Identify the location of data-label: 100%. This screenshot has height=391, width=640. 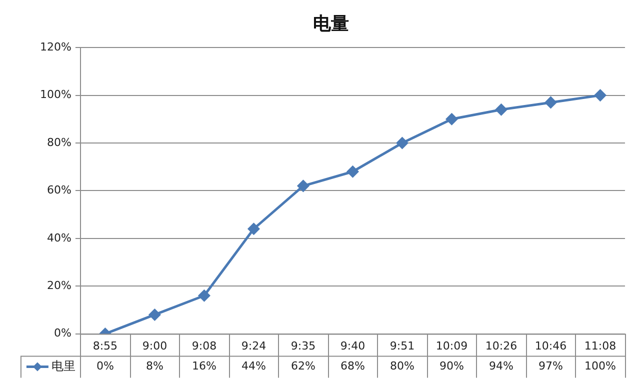
(600, 366).